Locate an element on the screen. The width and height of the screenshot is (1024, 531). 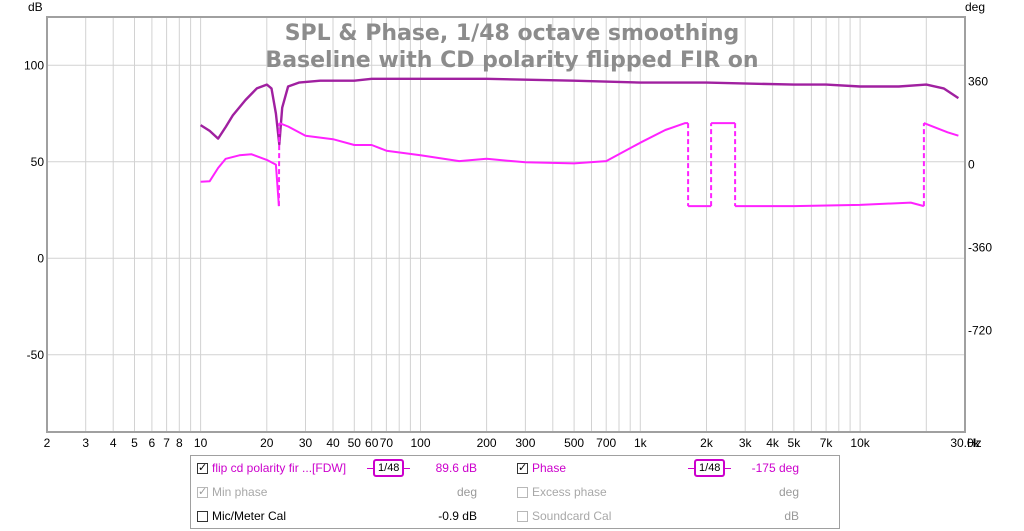
left-y-tick-label: -50 is located at coordinates (36, 355).